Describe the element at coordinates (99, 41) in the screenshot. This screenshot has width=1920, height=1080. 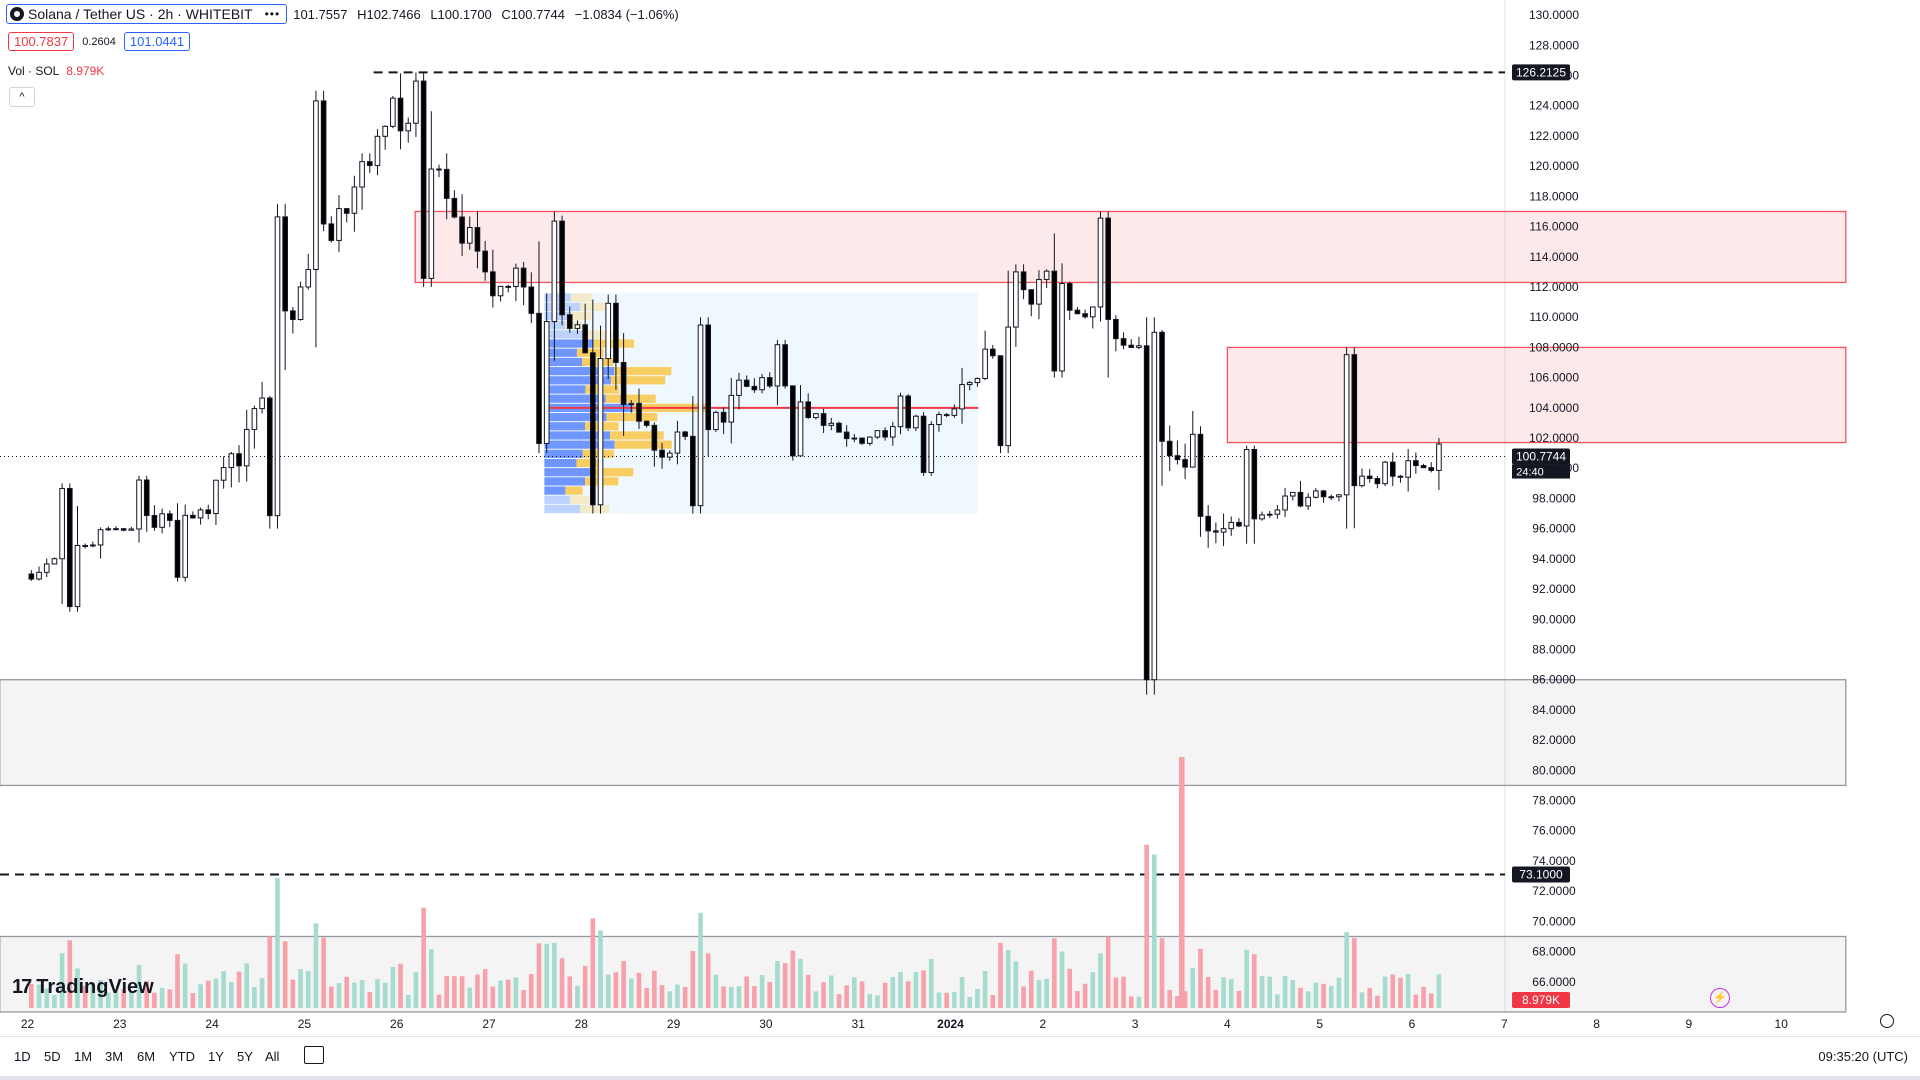
I see `spread-value: 0.2604` at that location.